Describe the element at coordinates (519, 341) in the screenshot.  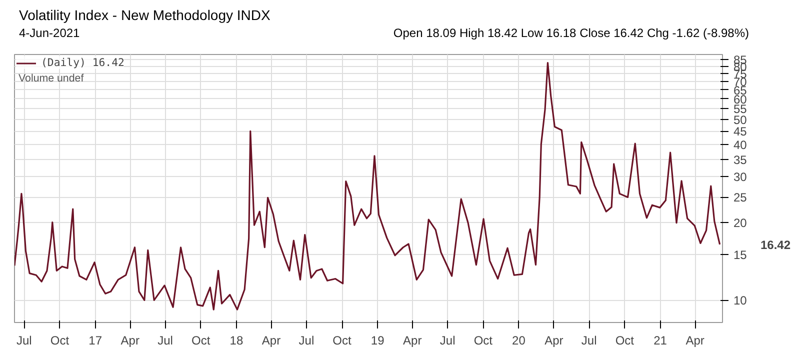
I see `x-tick-label: 20` at that location.